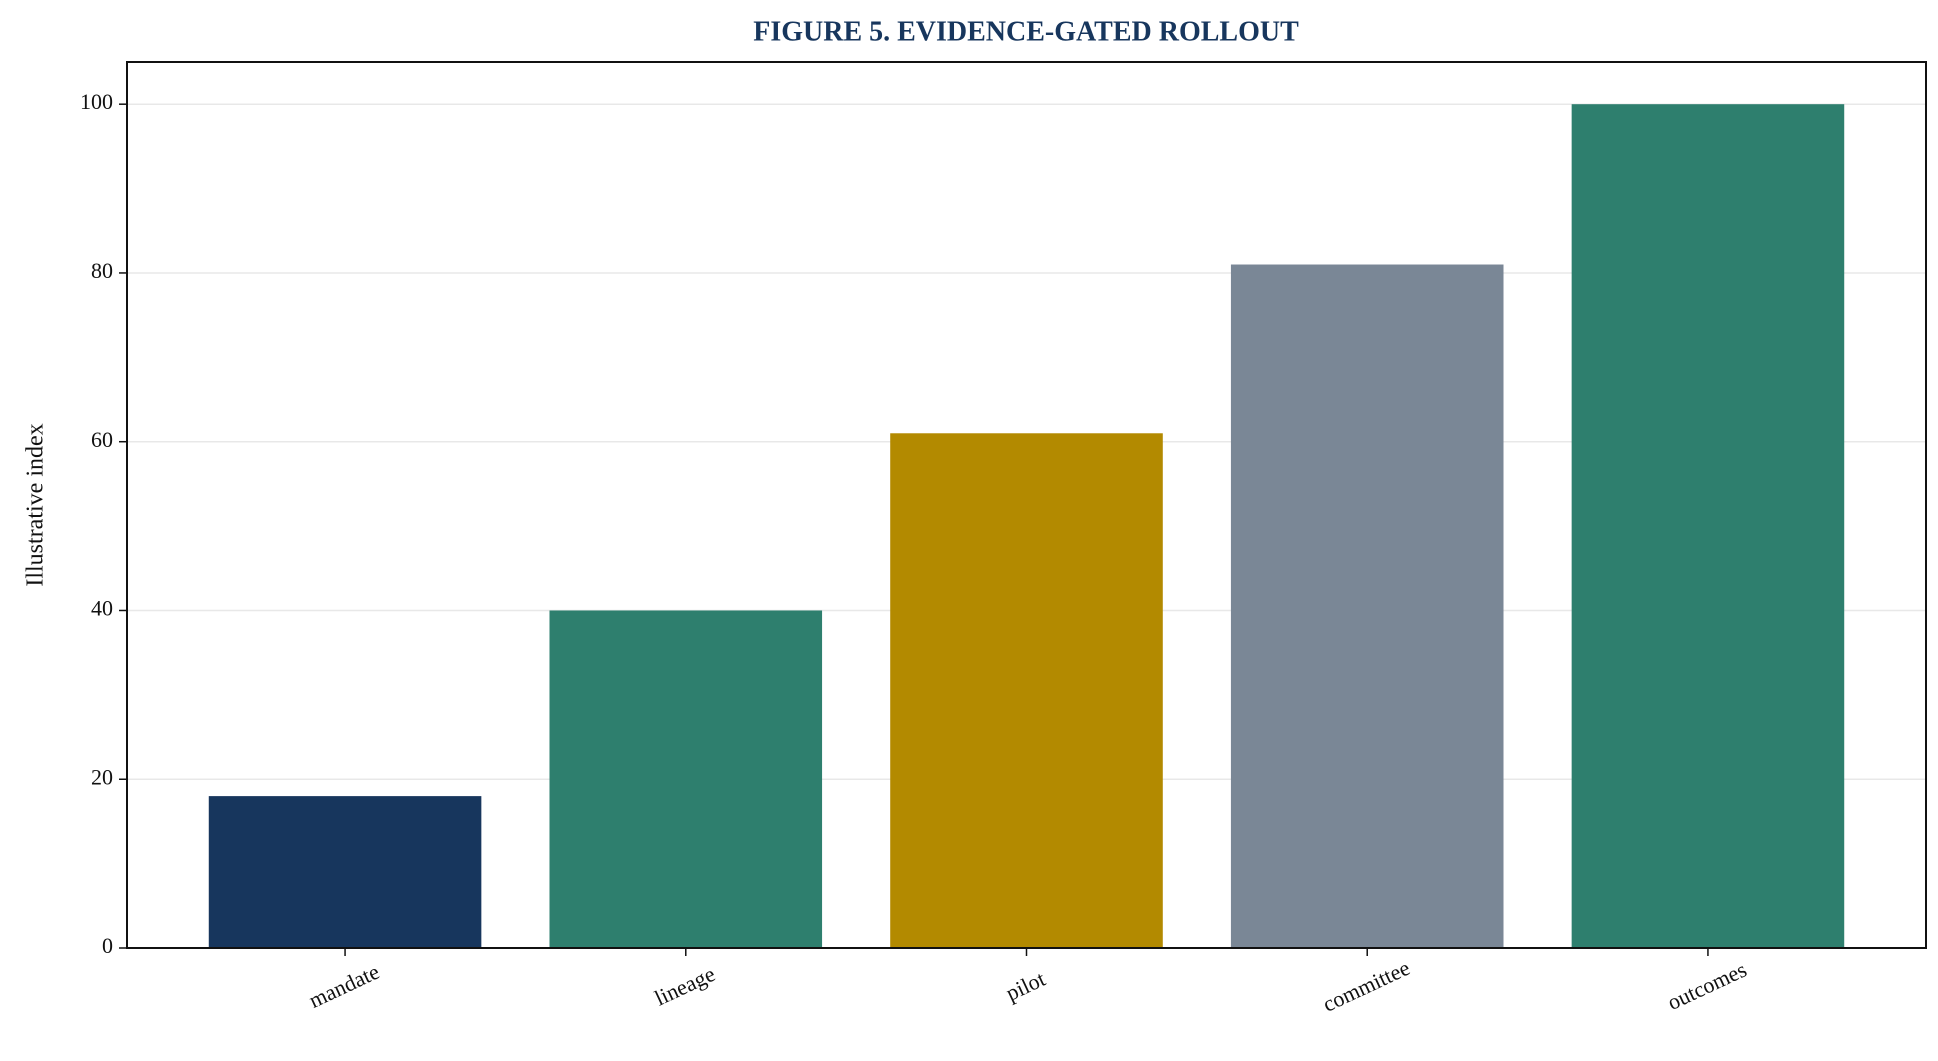 Image resolution: width=1938 pixels, height=1061 pixels. I want to click on y-tick-label: 20, so click(102, 776).